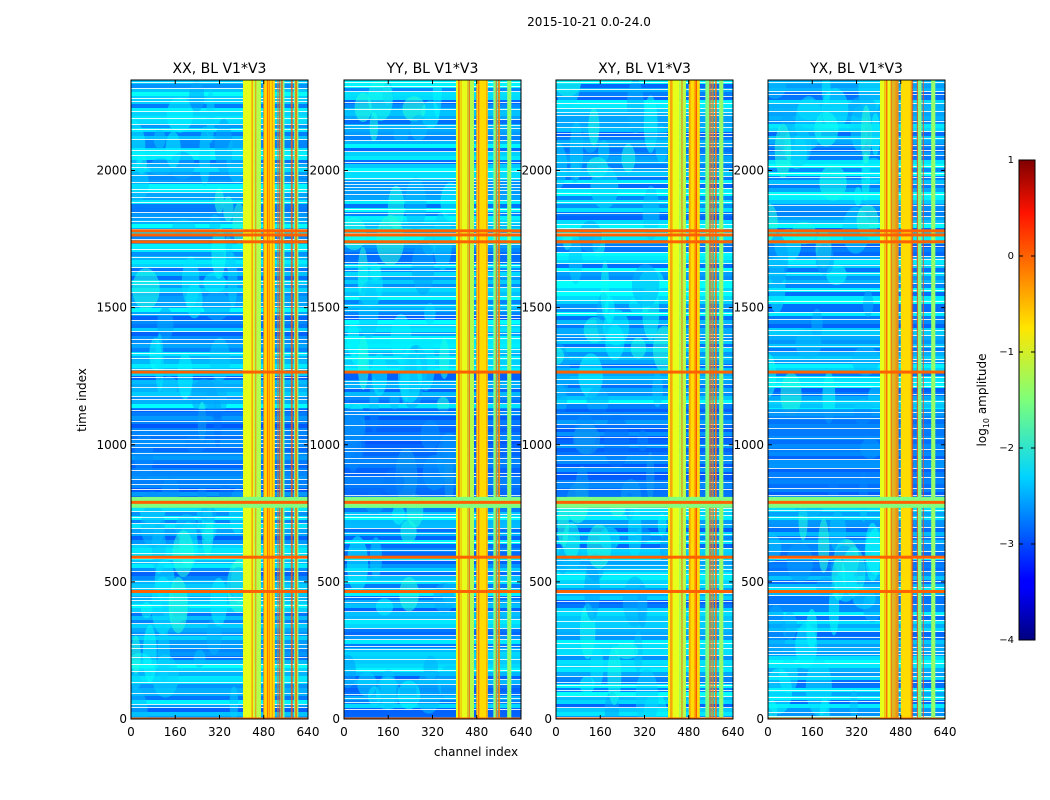 The width and height of the screenshot is (1050, 800). What do you see at coordinates (432, 591) in the screenshot?
I see `flagged-row` at bounding box center [432, 591].